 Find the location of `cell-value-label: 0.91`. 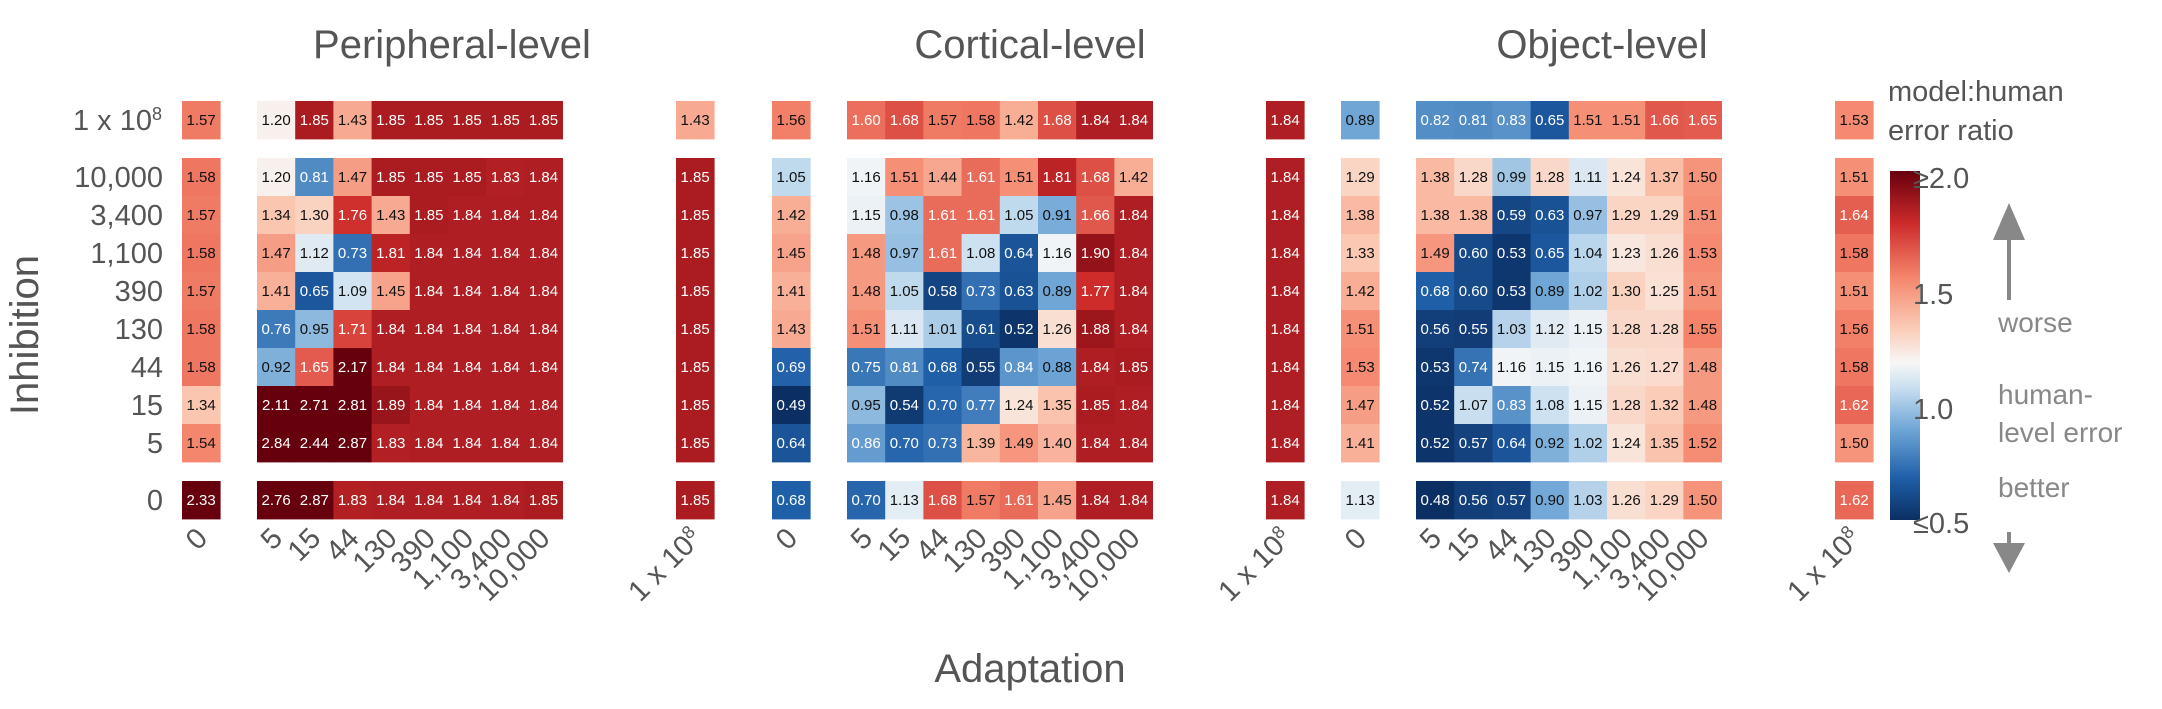

cell-value-label: 0.91 is located at coordinates (1056, 215).